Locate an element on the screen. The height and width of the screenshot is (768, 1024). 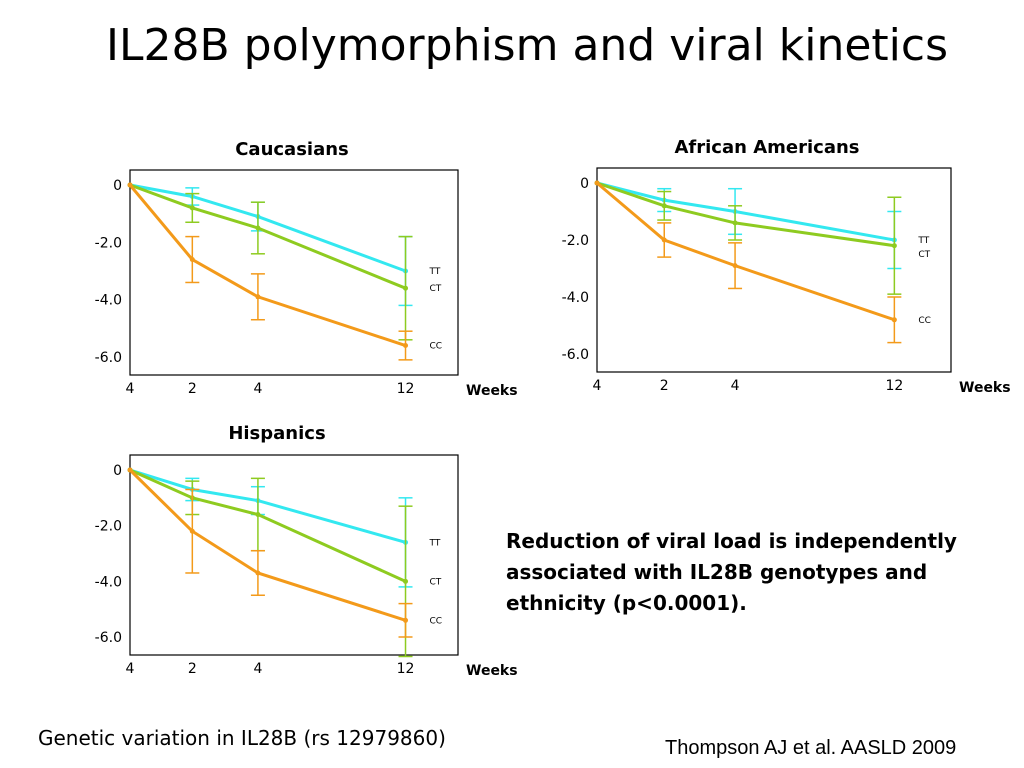
chart-title: Caucasians is located at coordinates (292, 149).